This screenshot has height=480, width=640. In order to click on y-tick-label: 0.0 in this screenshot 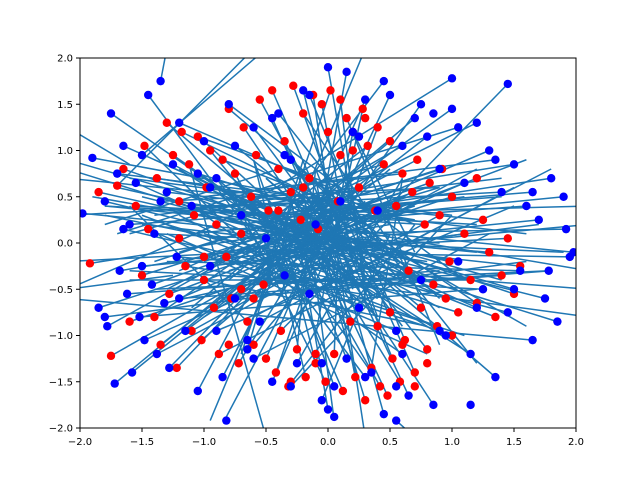, I will do `click(65, 244)`.